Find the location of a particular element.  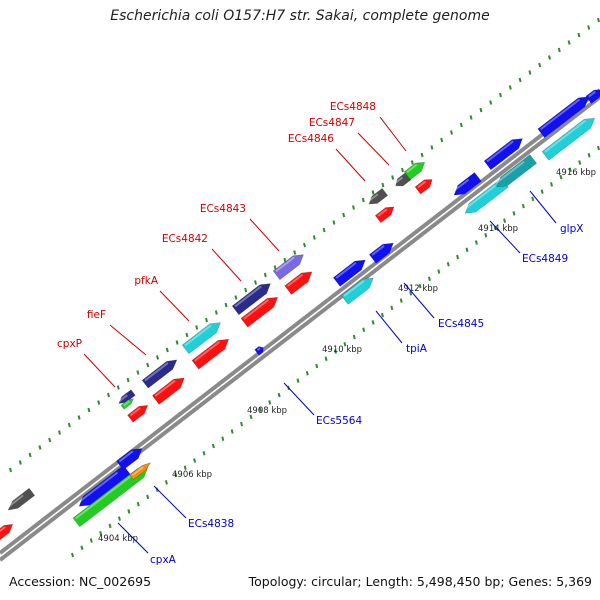

gene-label-cpxa-leader is located at coordinates (133, 538).